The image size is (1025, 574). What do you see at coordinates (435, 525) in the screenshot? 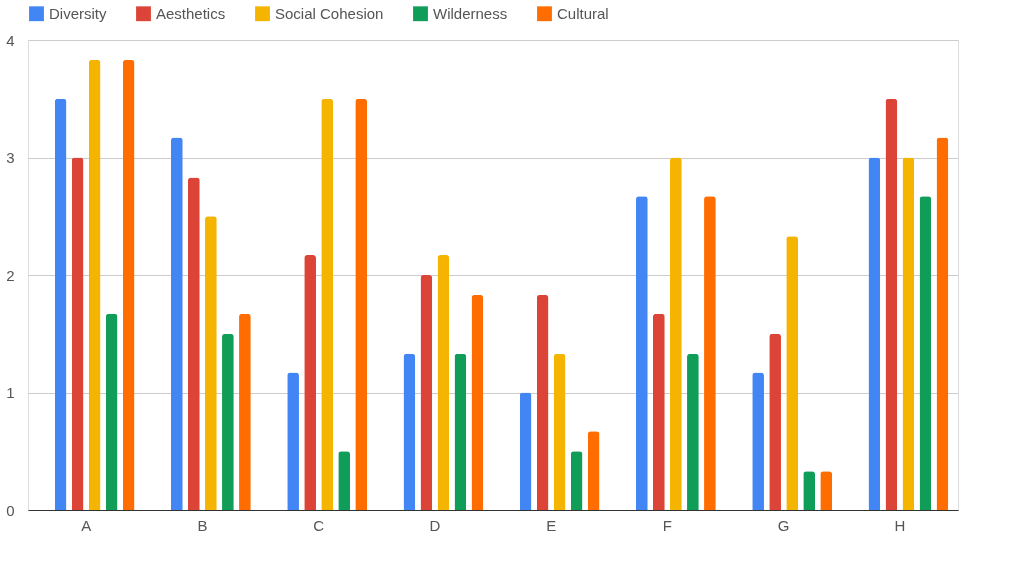
I see `x-tick-label: D` at bounding box center [435, 525].